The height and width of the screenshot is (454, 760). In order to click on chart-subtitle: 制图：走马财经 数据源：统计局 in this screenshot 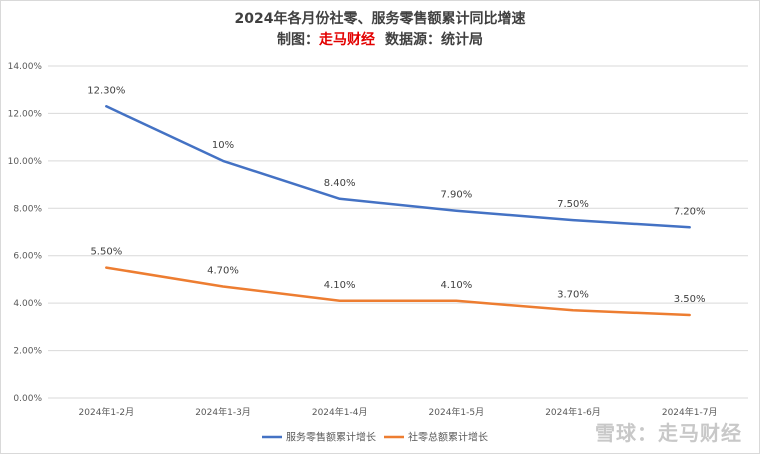, I will do `click(380, 39)`.